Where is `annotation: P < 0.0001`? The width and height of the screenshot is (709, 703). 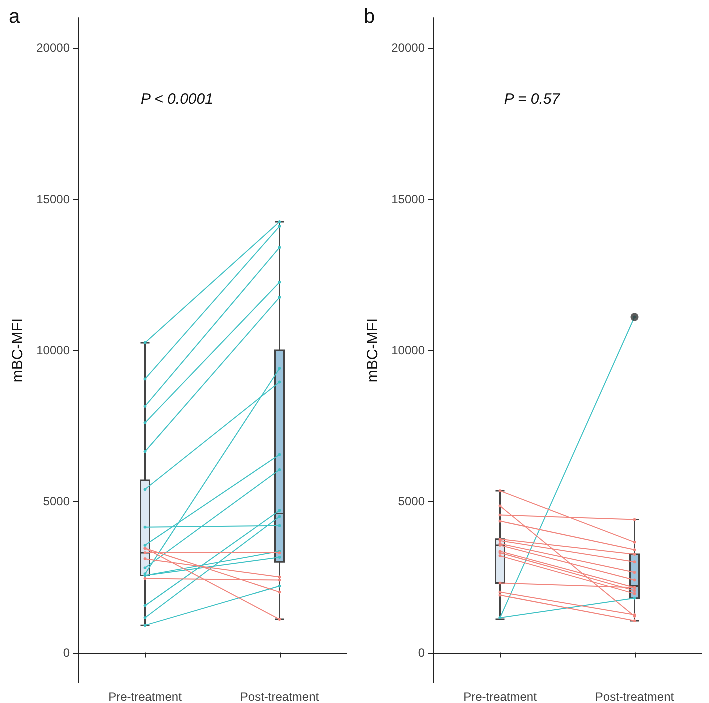
annotation: P < 0.0001 is located at coordinates (177, 99).